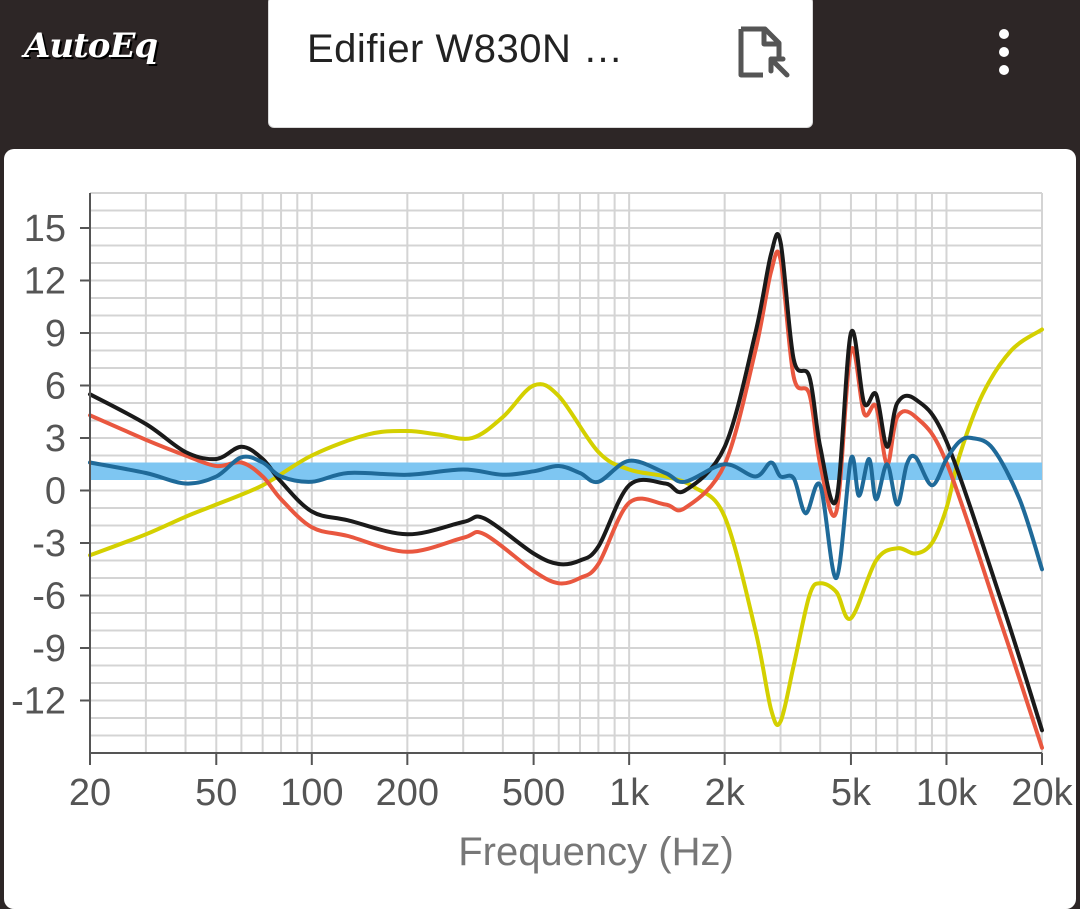 The image size is (1080, 909). Describe the element at coordinates (851, 793) in the screenshot. I see `x-tick-label: 5k` at that location.